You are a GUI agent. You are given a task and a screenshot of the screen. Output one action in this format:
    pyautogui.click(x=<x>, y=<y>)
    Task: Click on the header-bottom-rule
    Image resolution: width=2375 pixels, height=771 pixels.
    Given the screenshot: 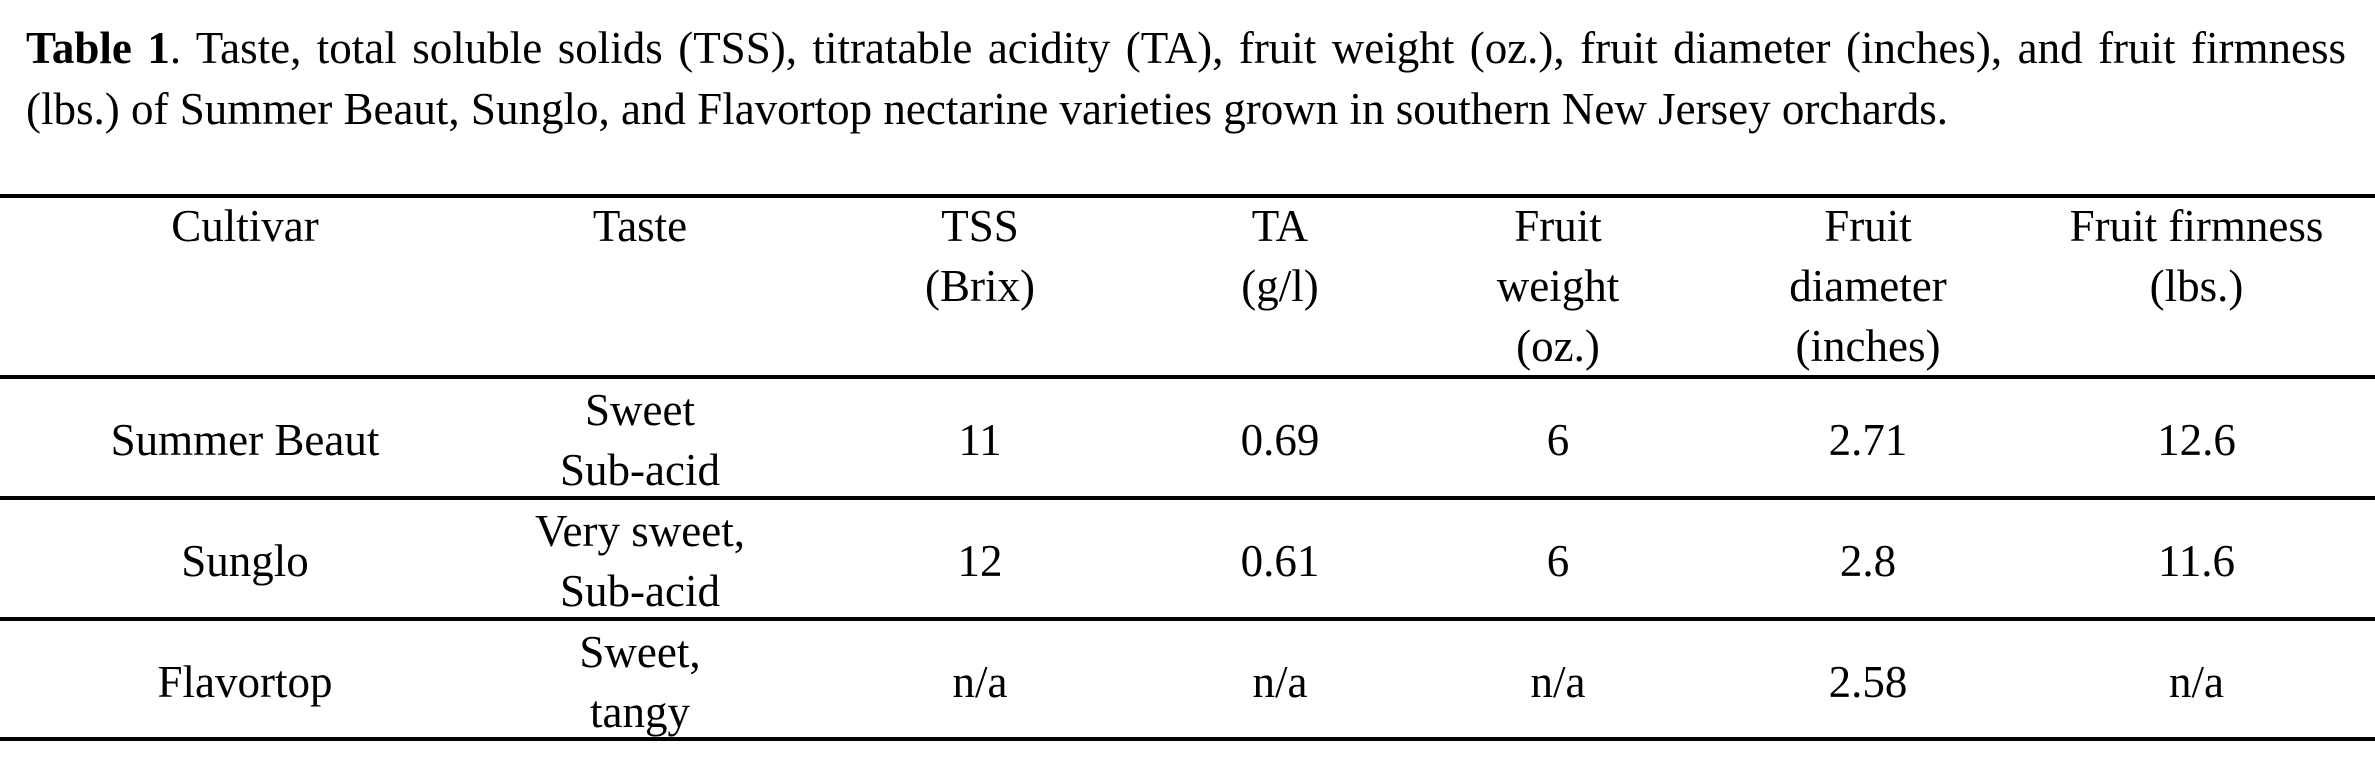 What is the action you would take?
    pyautogui.click(x=1187, y=377)
    